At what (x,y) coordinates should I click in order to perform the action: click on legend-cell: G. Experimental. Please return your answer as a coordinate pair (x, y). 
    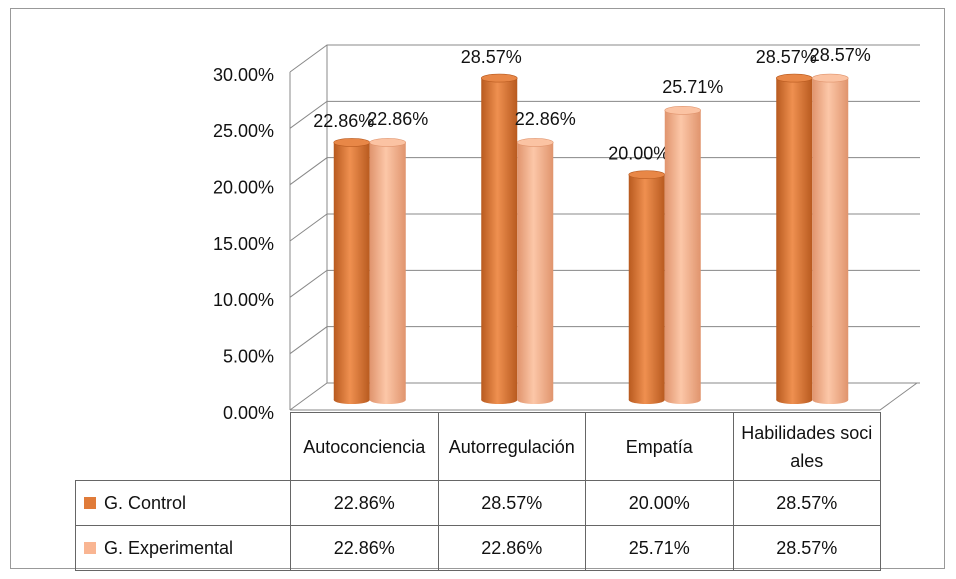
    Looking at the image, I should click on (183, 548).